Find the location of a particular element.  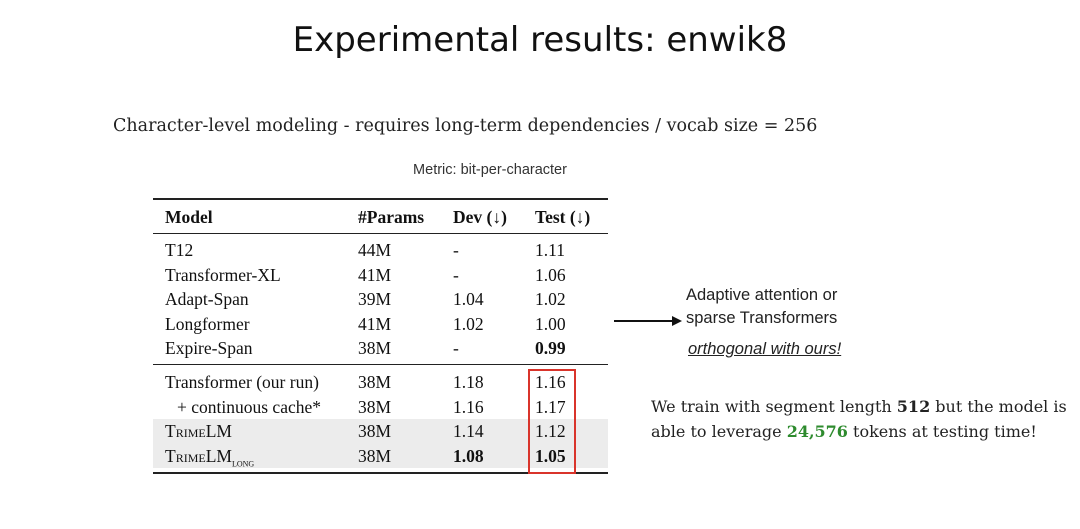

table-row: T12 44M - 1.11 is located at coordinates (380, 250).